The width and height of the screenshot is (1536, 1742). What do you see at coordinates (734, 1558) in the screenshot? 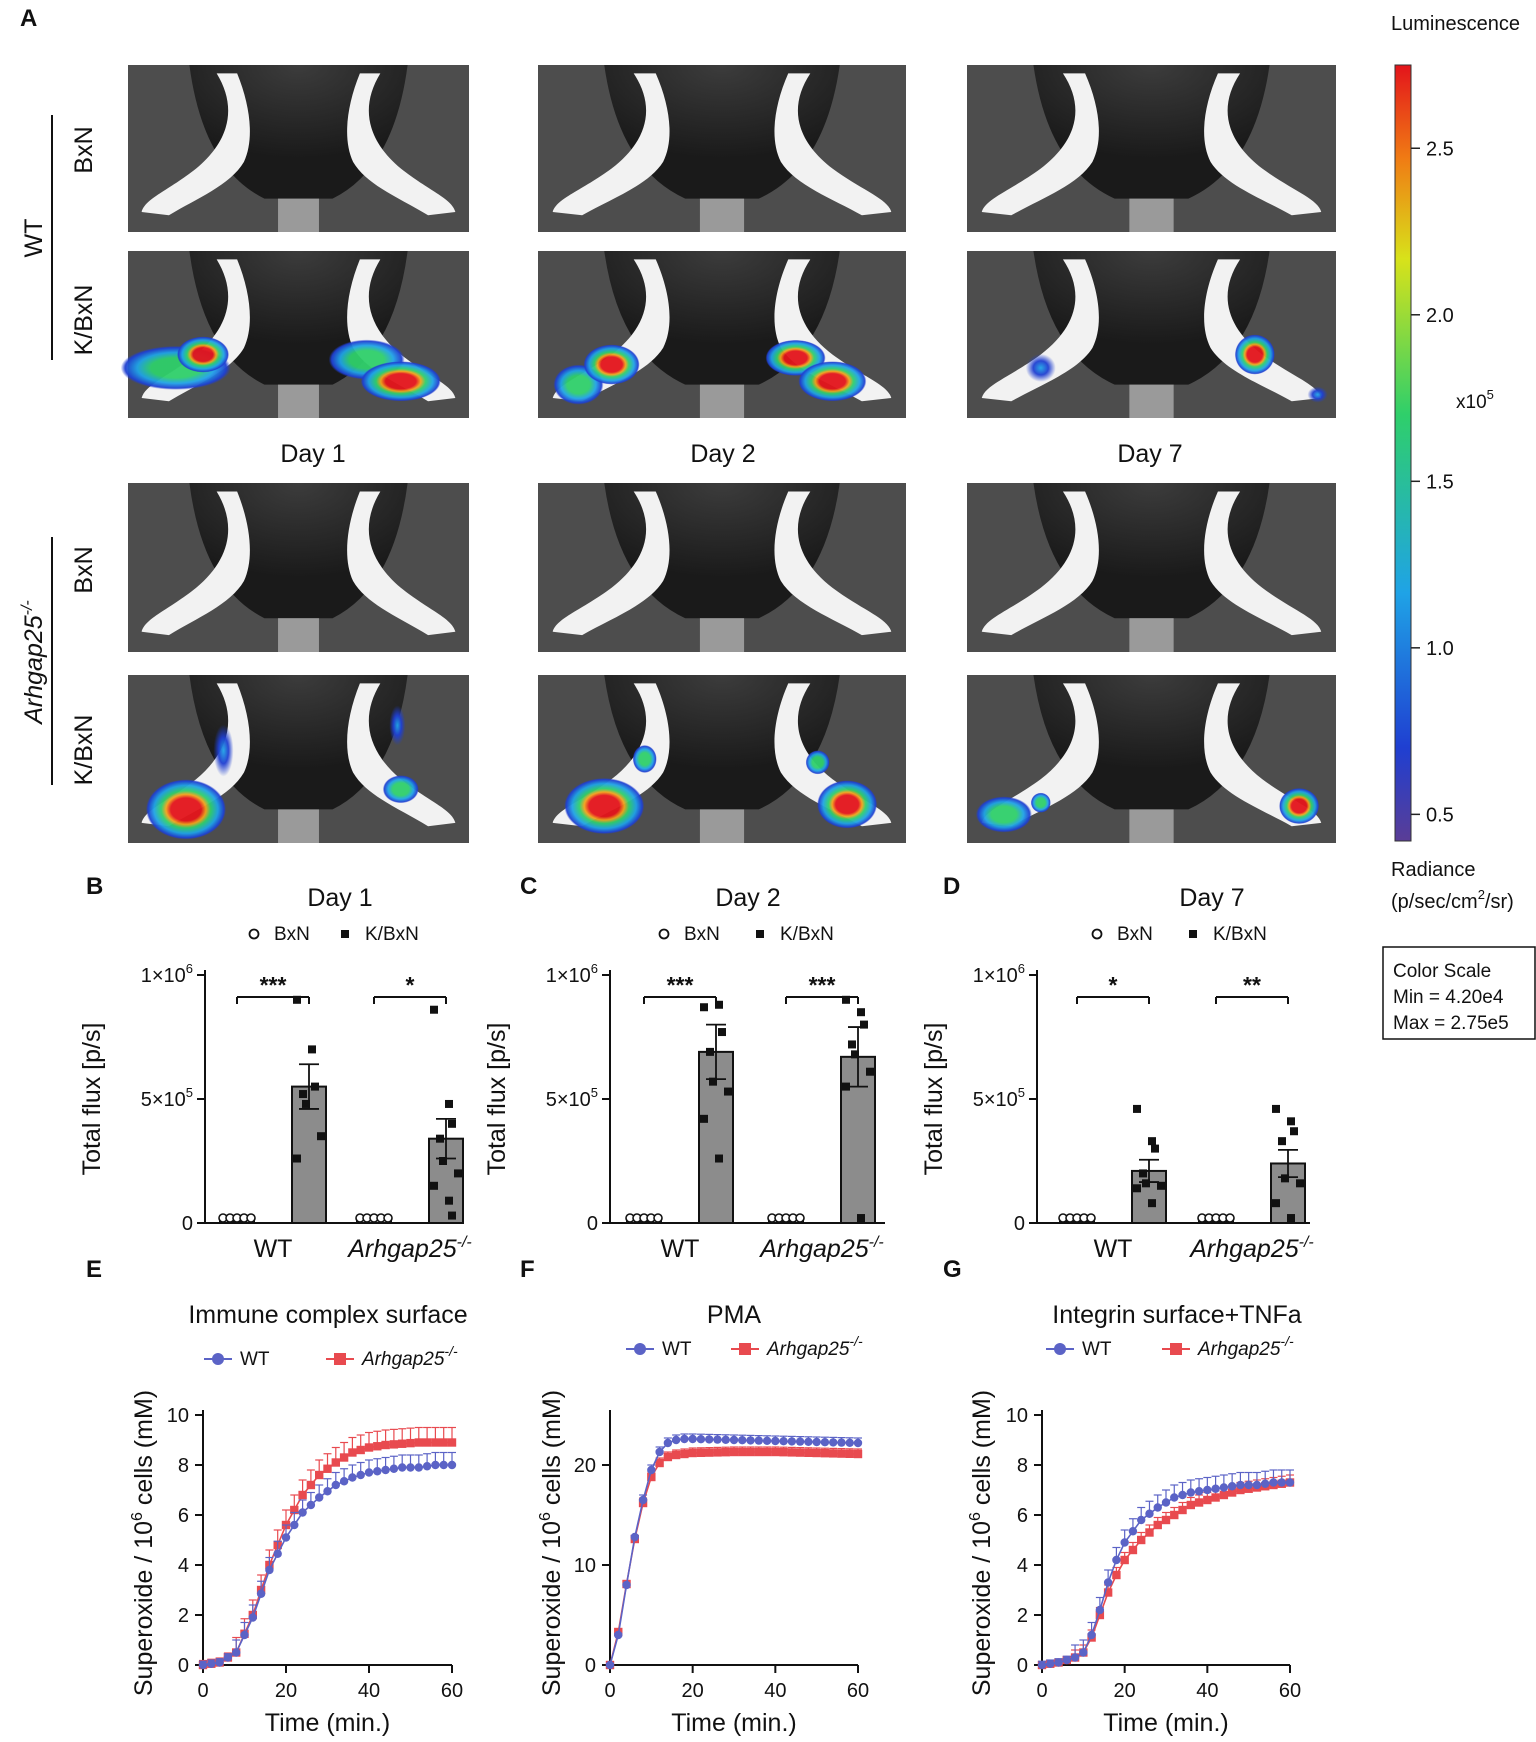
I see `series-ko` at bounding box center [734, 1558].